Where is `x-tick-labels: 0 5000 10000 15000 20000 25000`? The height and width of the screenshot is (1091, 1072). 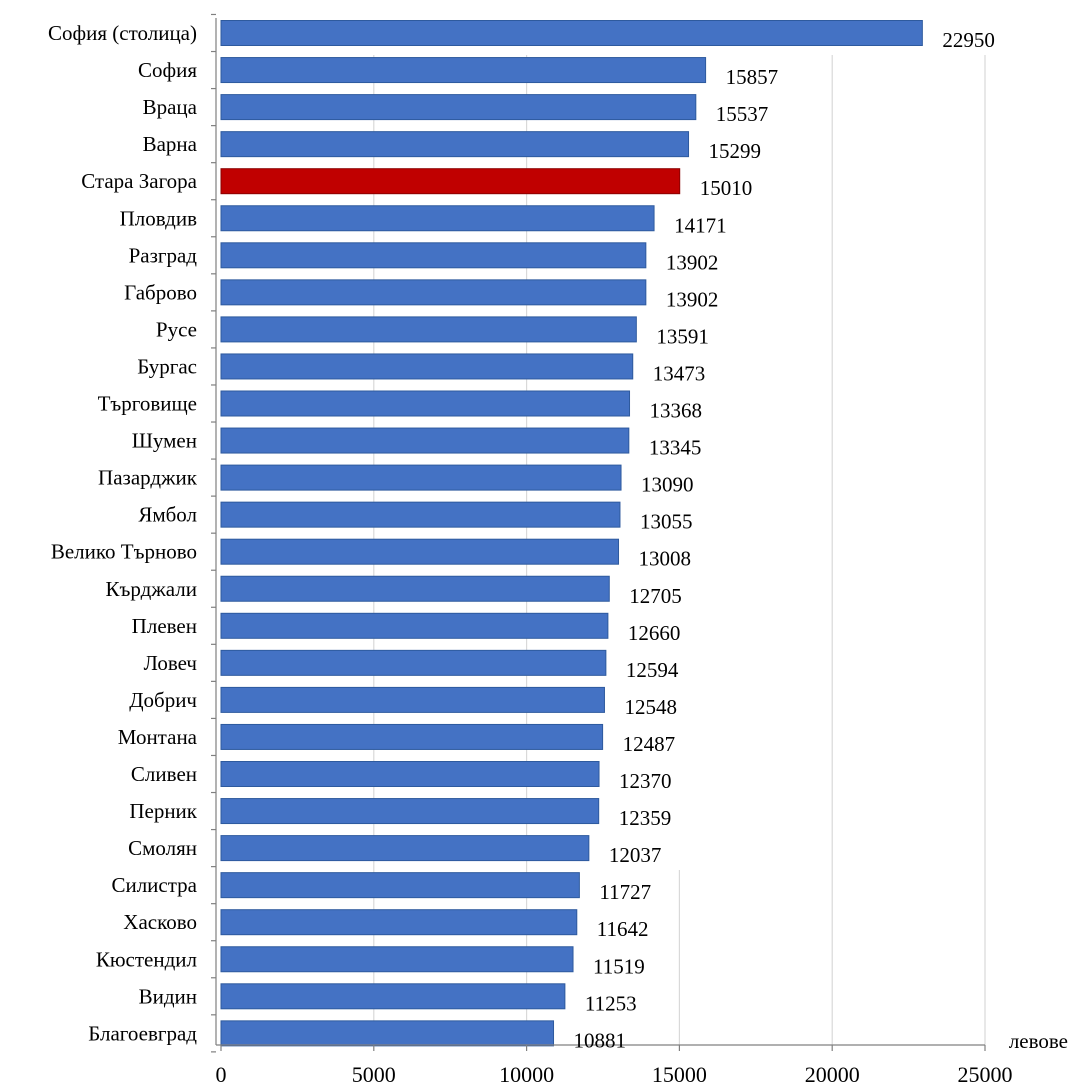 x-tick-labels: 0 5000 10000 15000 20000 25000 is located at coordinates (614, 1074).